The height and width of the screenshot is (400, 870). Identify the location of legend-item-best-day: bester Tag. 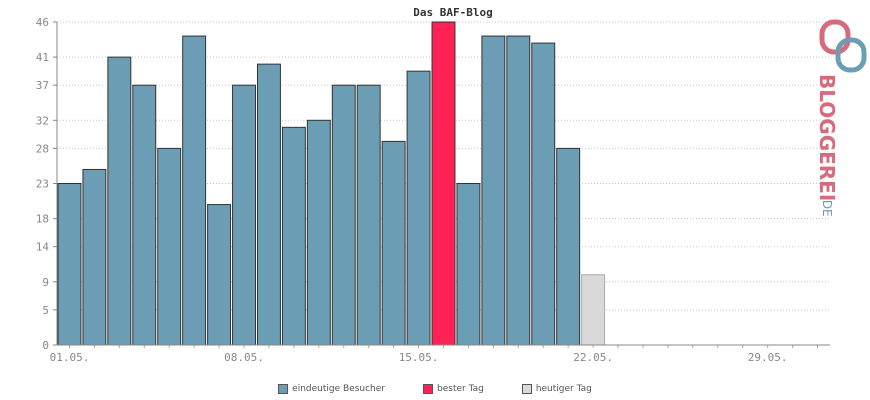
(453, 389).